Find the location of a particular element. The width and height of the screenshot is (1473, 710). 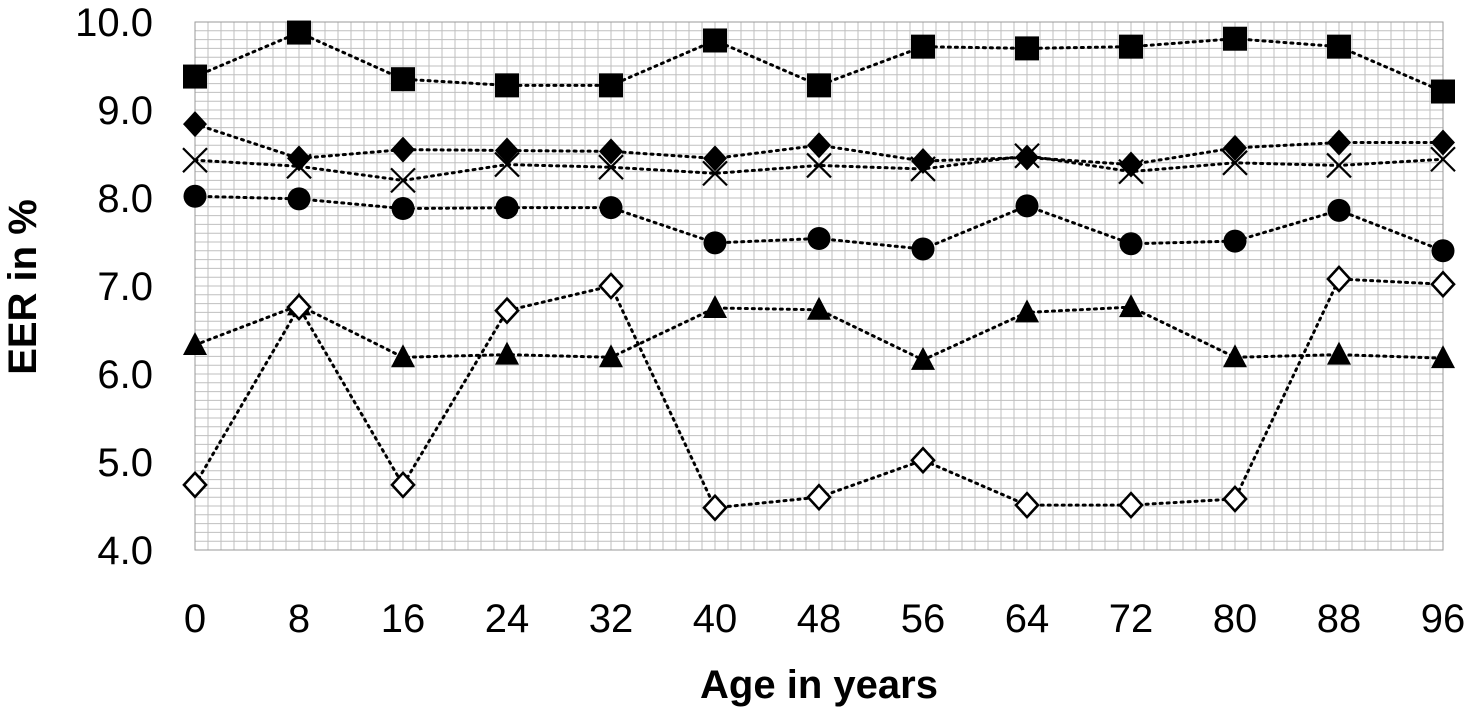

series-x is located at coordinates (819, 168).